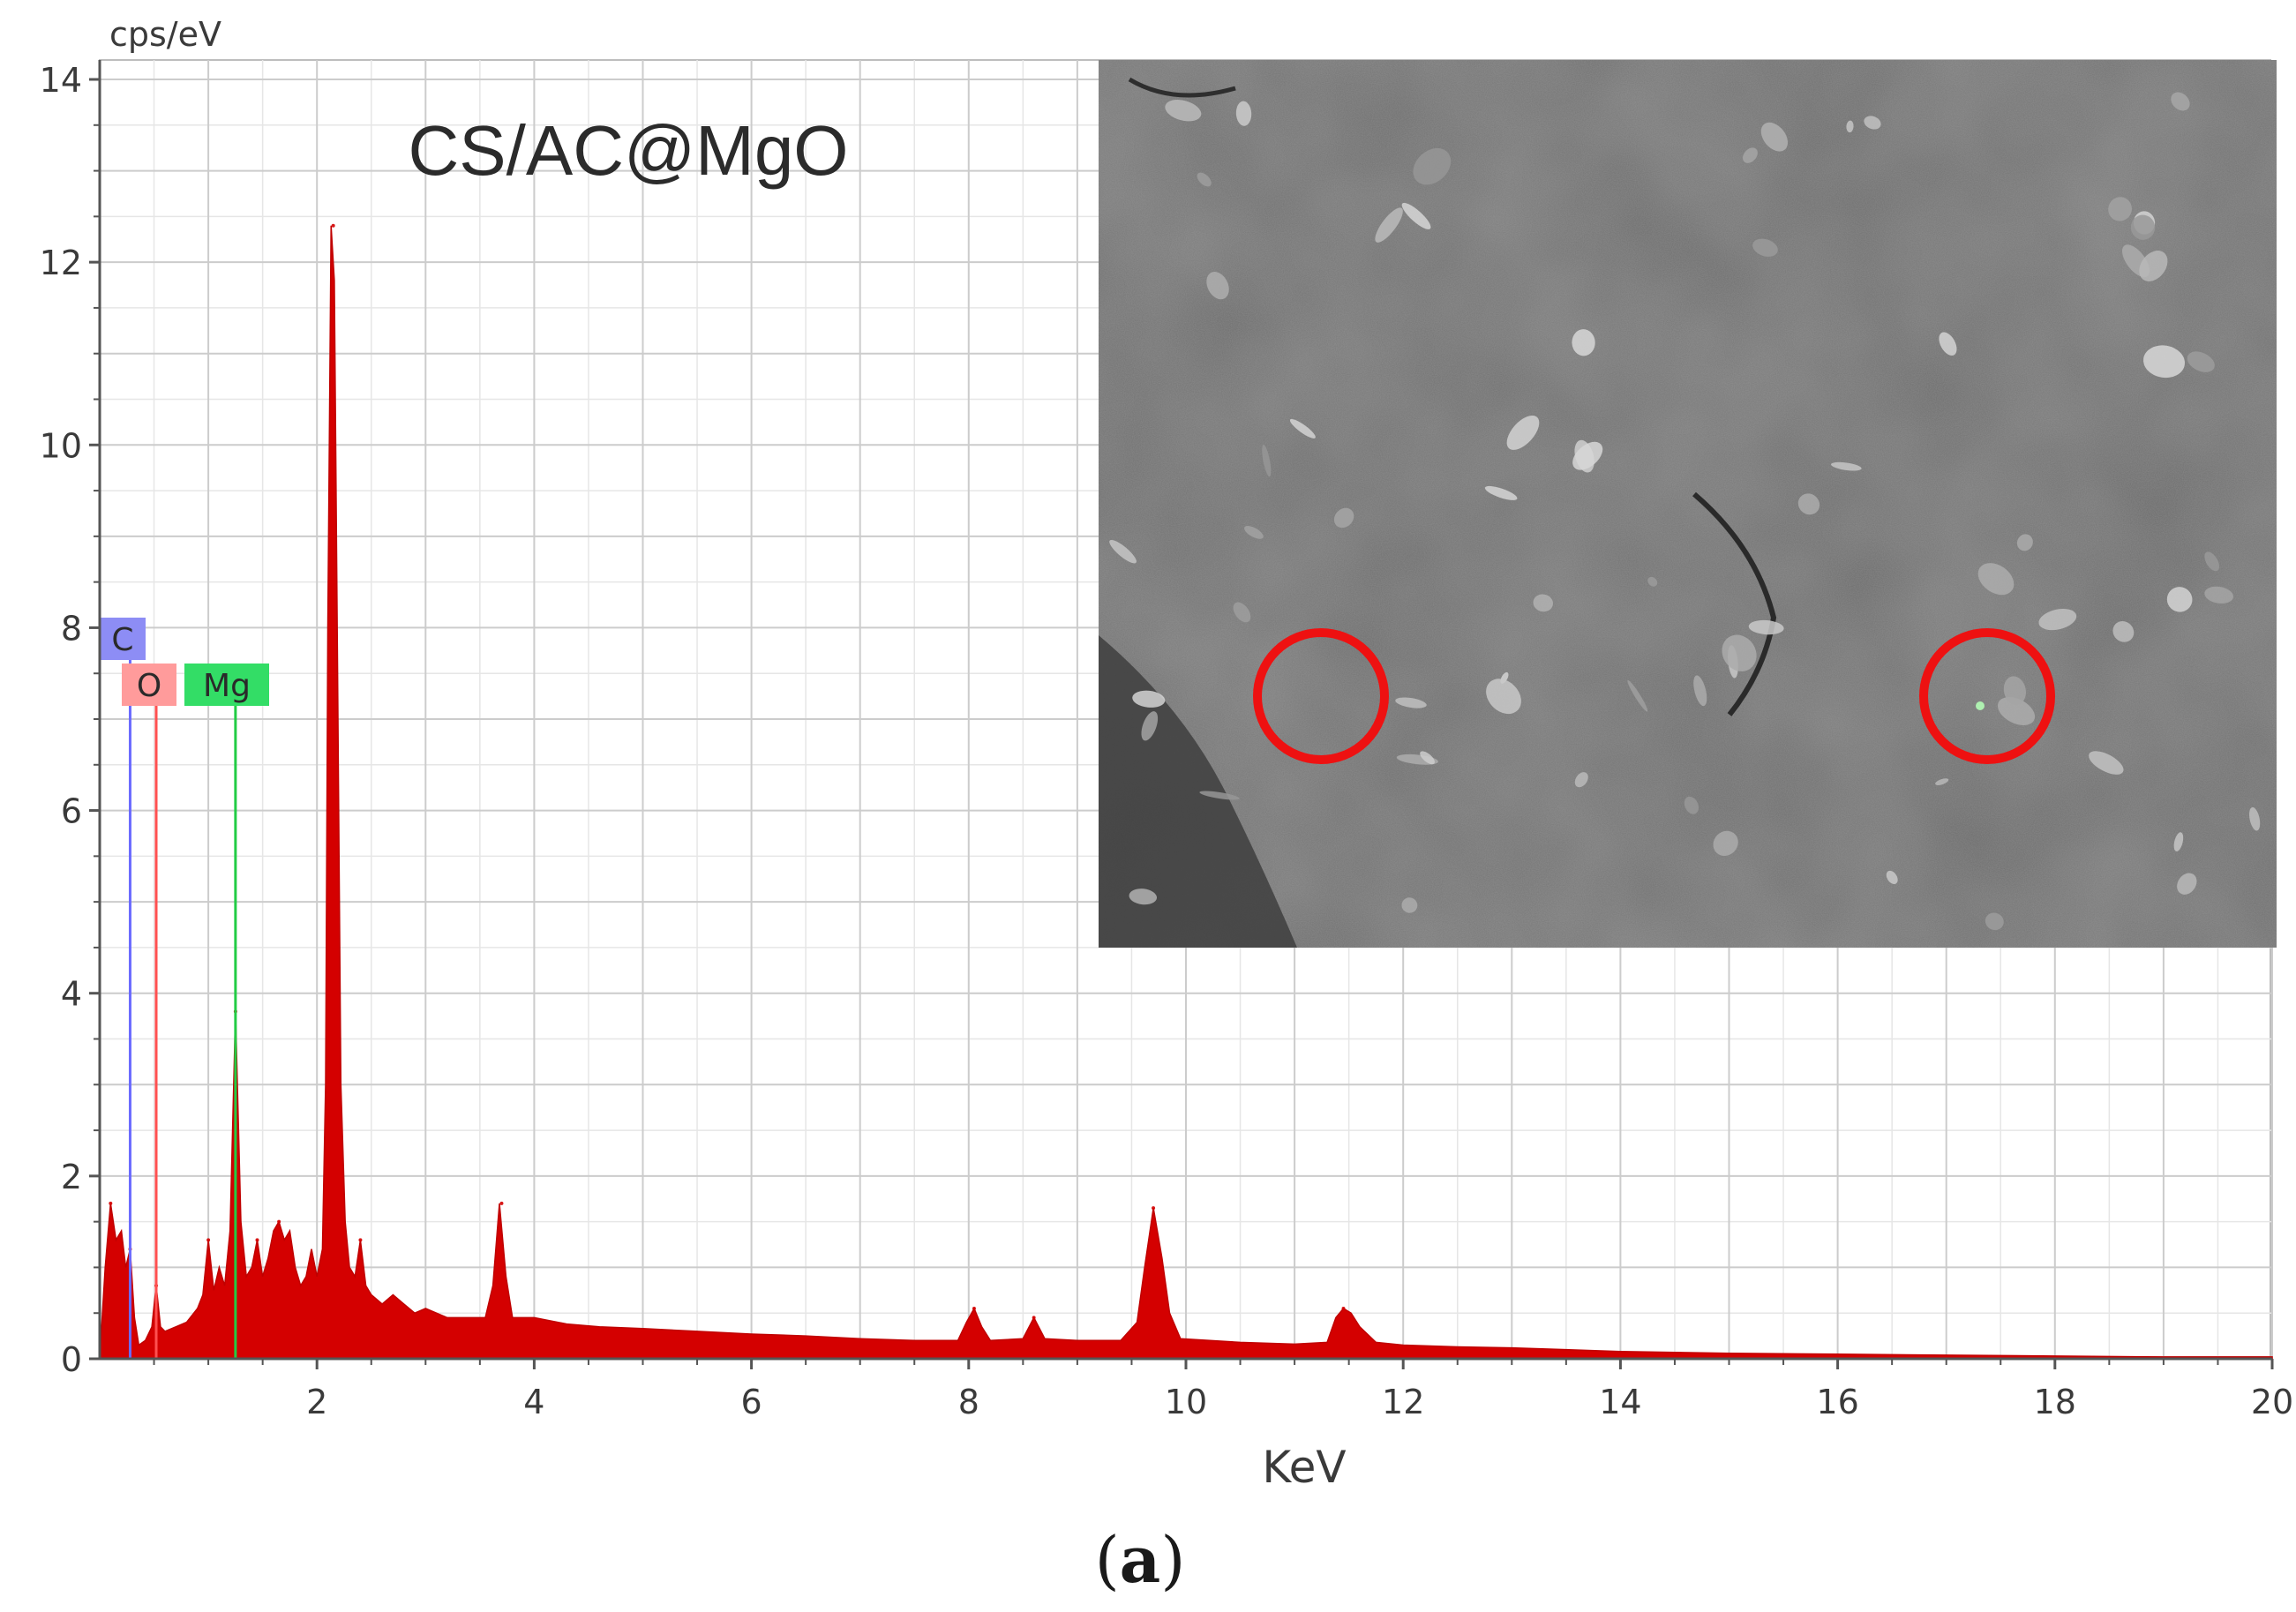  Describe the element at coordinates (1107, 1560) in the screenshot. I see `caption-open: (` at that location.